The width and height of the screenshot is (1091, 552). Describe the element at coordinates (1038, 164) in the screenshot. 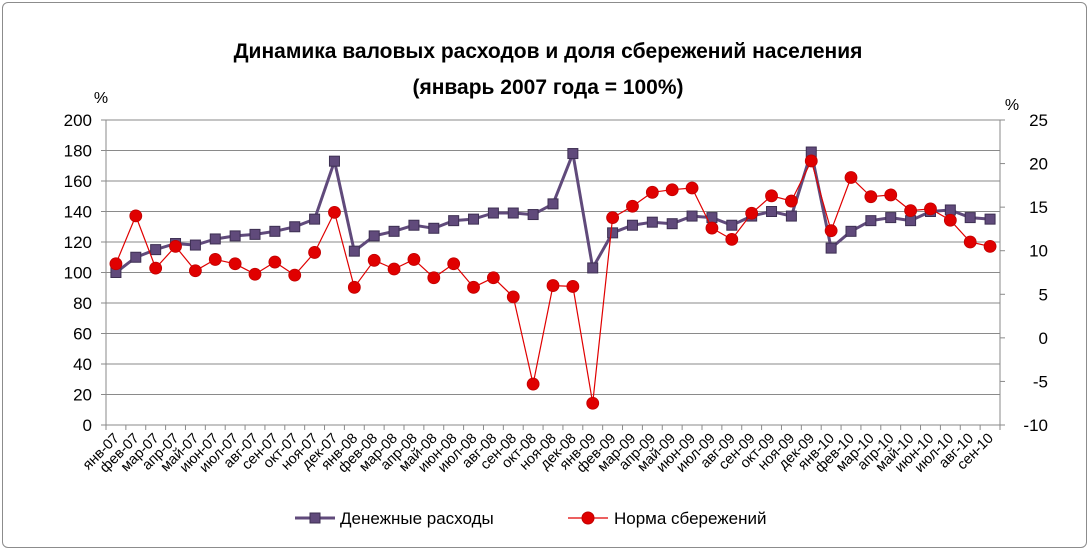

I see `right-tick-label: 20` at that location.